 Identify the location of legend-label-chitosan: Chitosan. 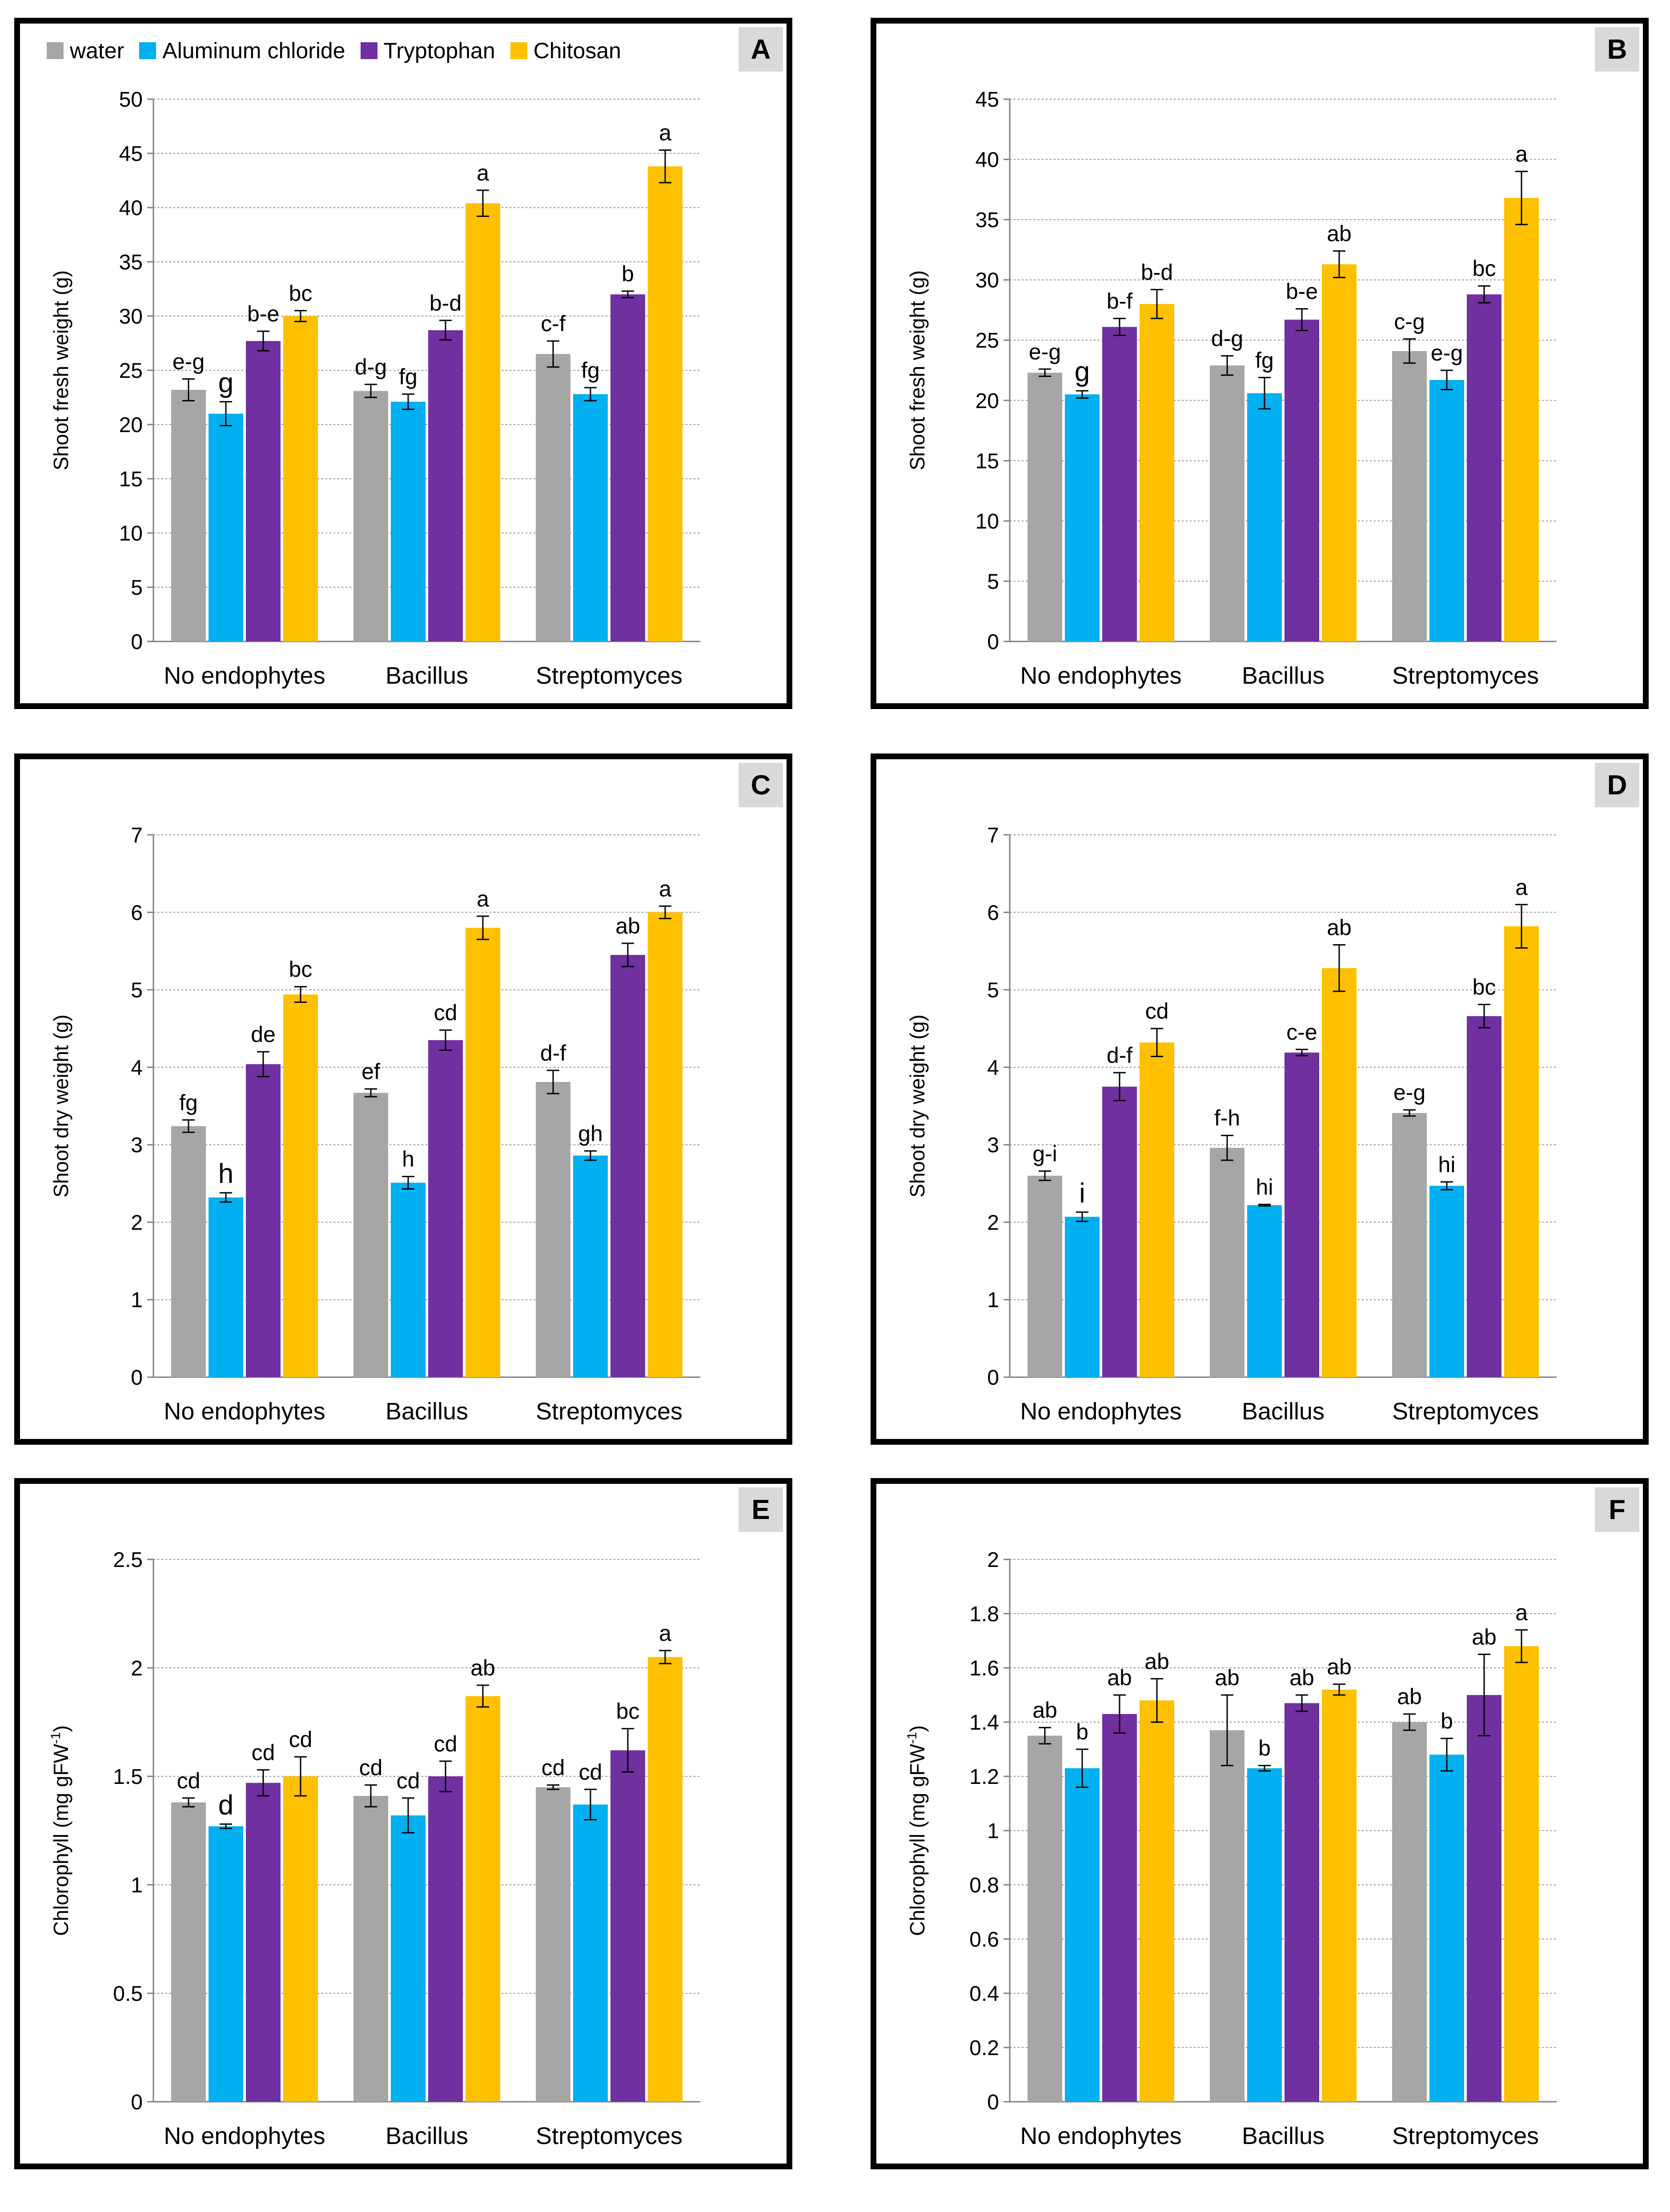
(577, 50).